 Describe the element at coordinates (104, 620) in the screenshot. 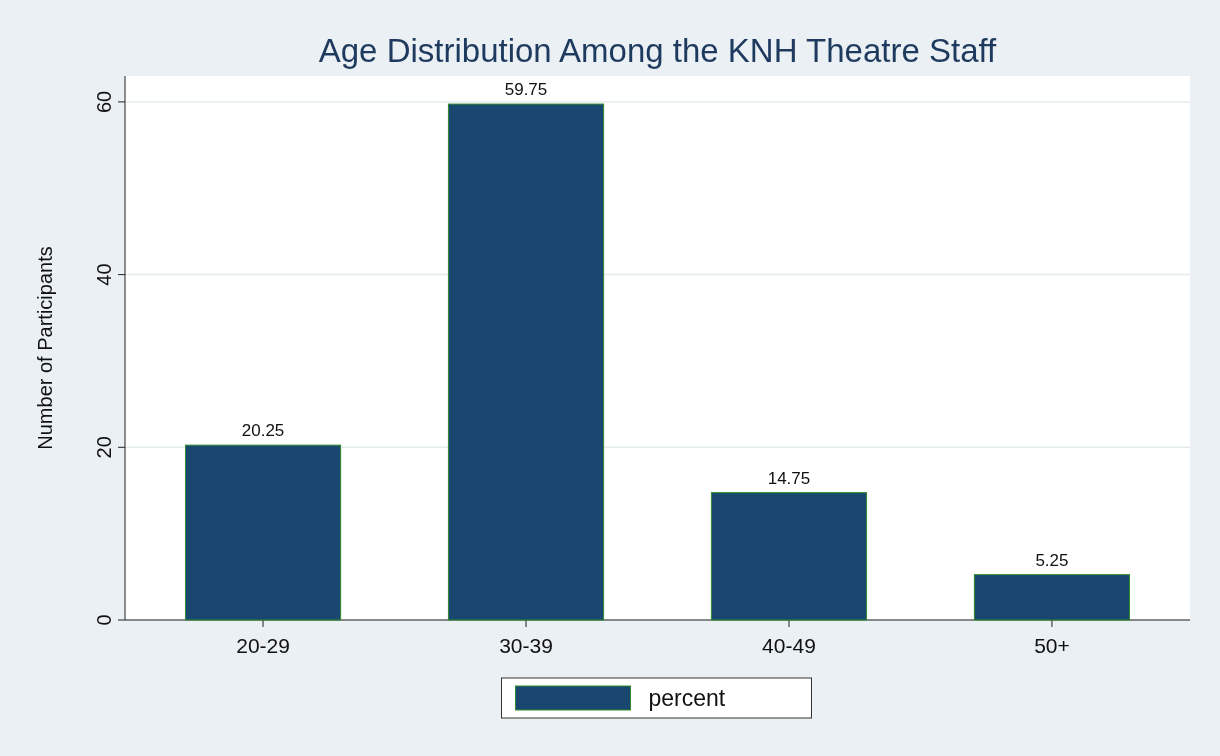

I see `y-tick-label: 0` at that location.